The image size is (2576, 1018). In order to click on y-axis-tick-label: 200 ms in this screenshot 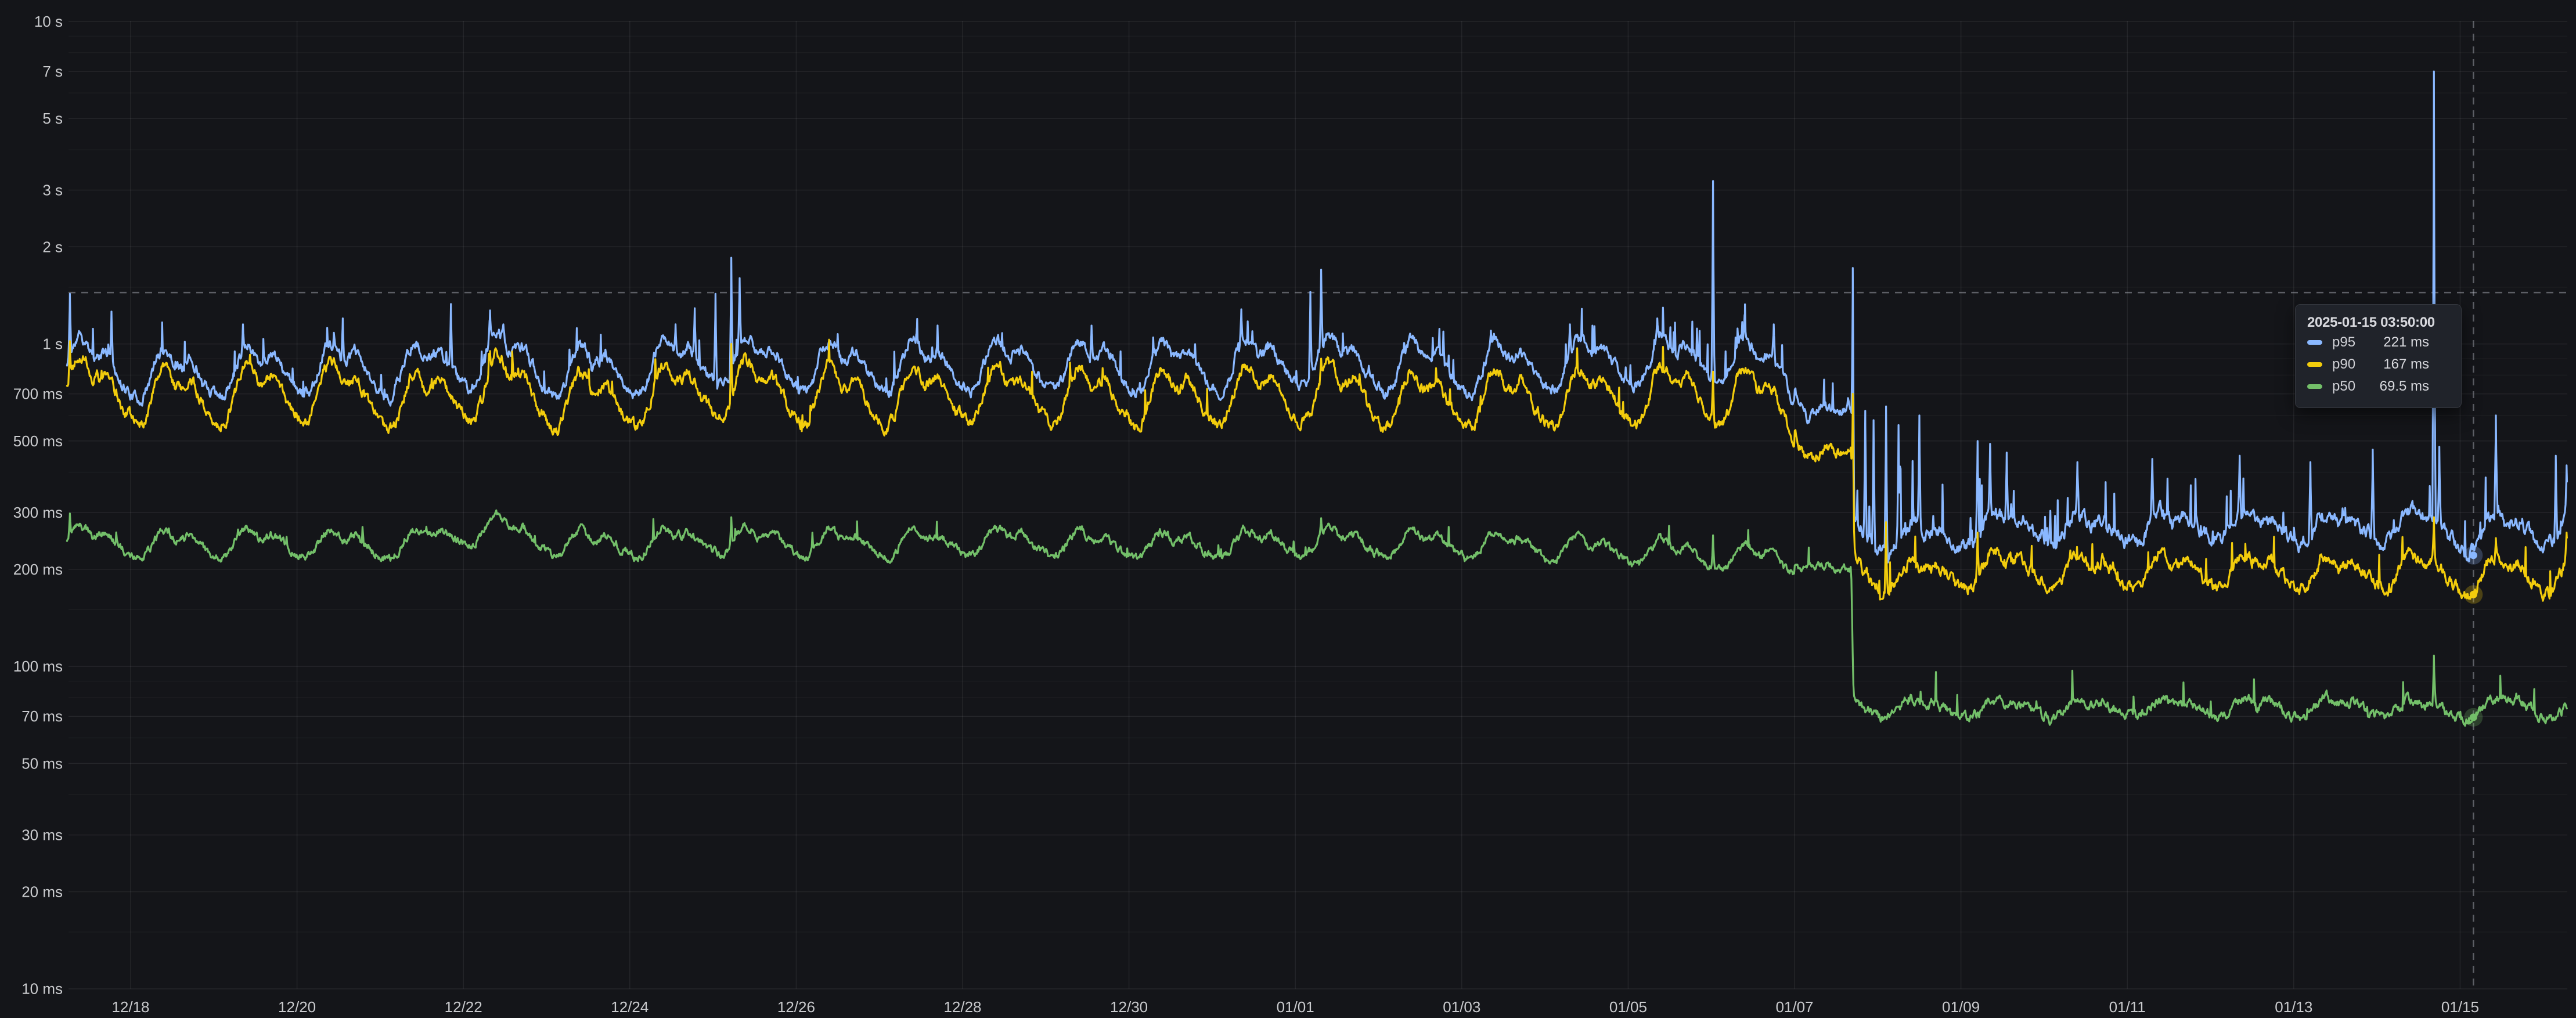, I will do `click(38, 570)`.